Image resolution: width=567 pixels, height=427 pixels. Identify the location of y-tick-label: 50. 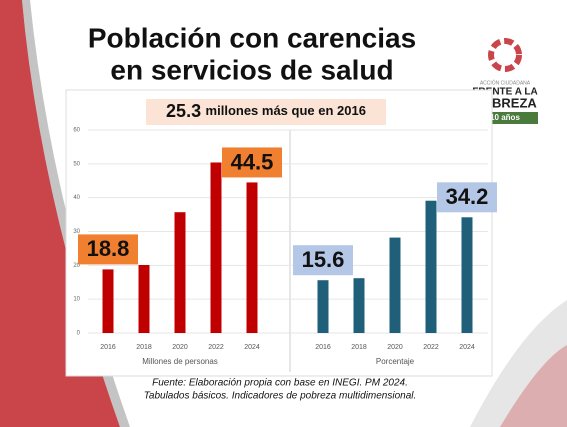
(76, 164).